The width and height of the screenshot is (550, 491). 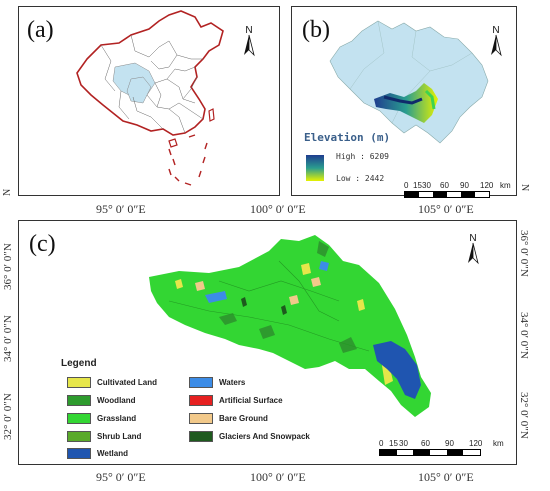 I want to click on landuse-glacier-patches, so click(x=264, y=306).